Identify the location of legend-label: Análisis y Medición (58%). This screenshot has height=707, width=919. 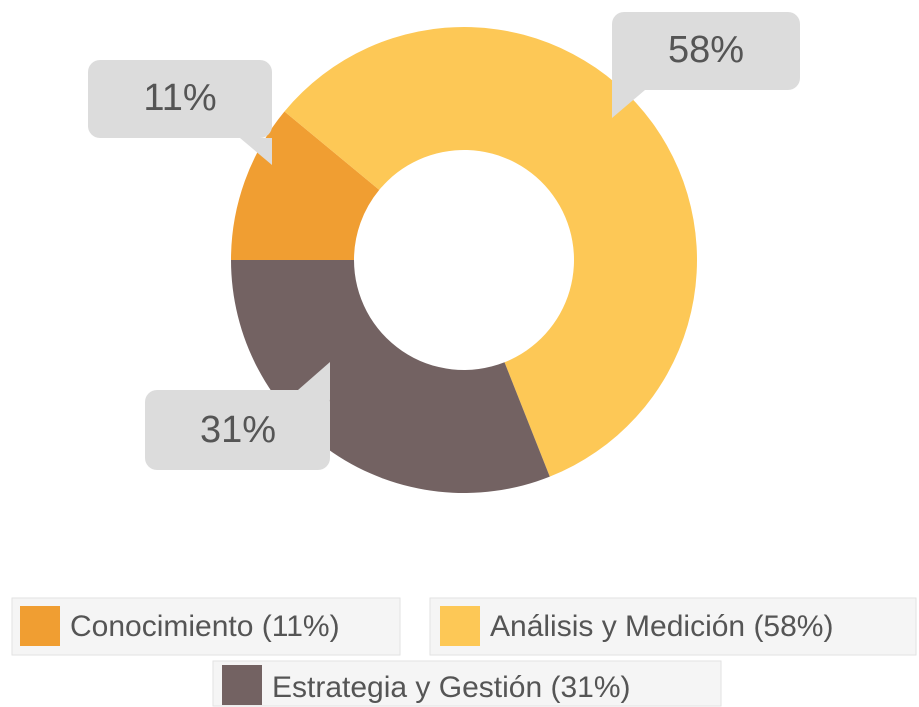
(661, 626).